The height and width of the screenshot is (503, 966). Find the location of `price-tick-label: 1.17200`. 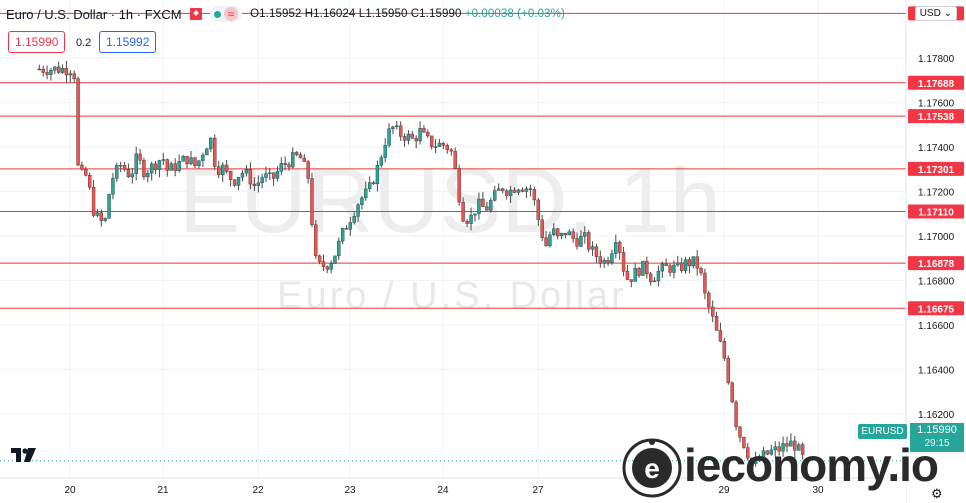

price-tick-label: 1.17200 is located at coordinates (936, 192).